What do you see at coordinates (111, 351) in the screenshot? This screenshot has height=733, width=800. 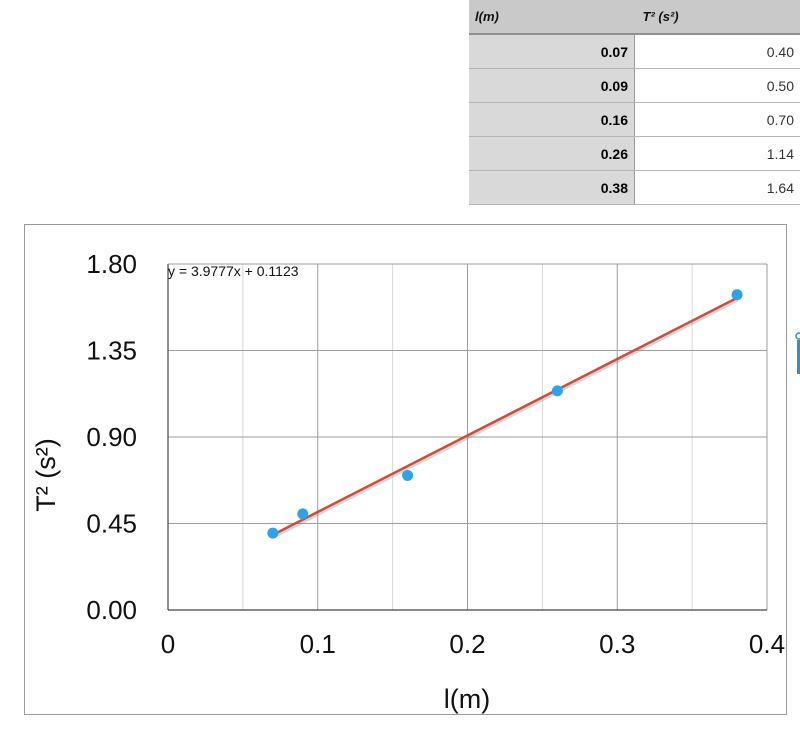 I see `y-tick-label: 1.35` at bounding box center [111, 351].